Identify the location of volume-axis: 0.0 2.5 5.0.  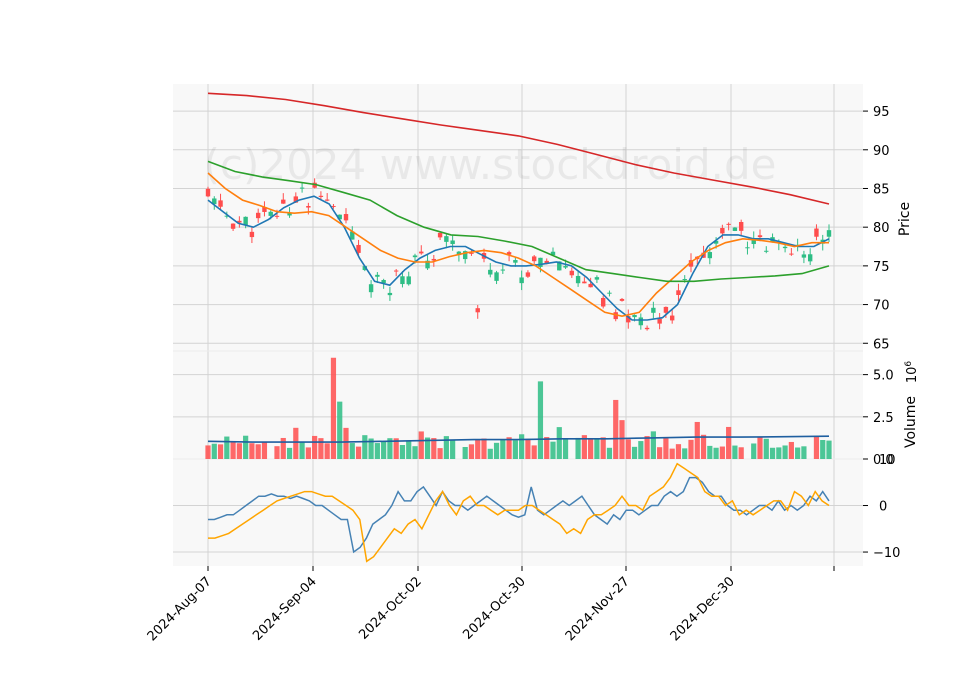
(878, 418).